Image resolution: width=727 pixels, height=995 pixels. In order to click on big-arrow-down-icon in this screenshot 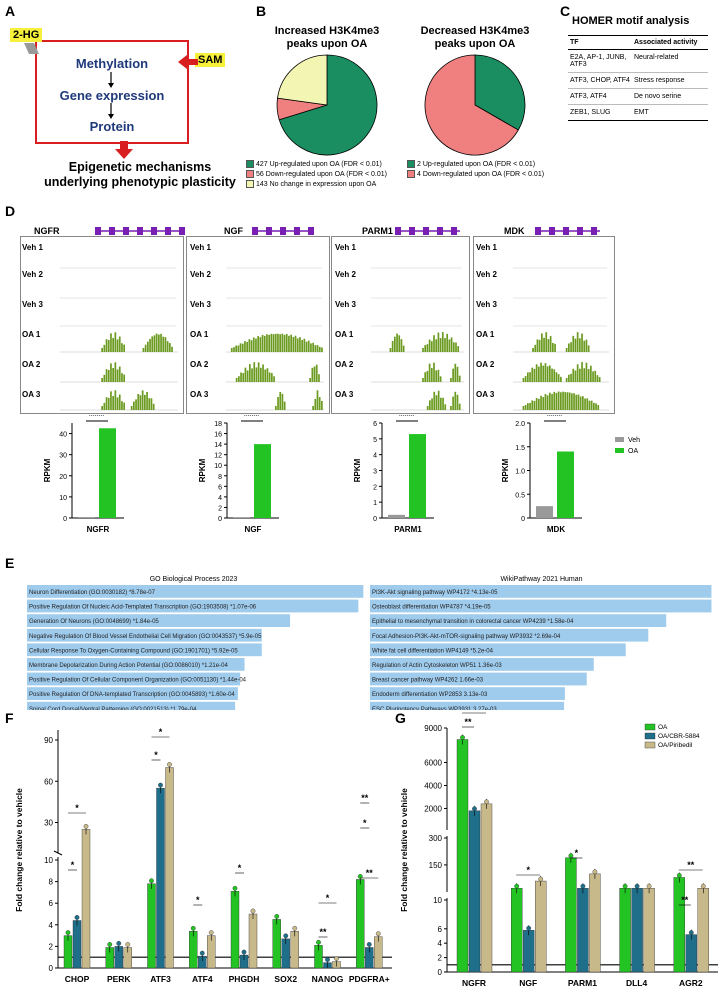, I will do `click(124, 150)`.